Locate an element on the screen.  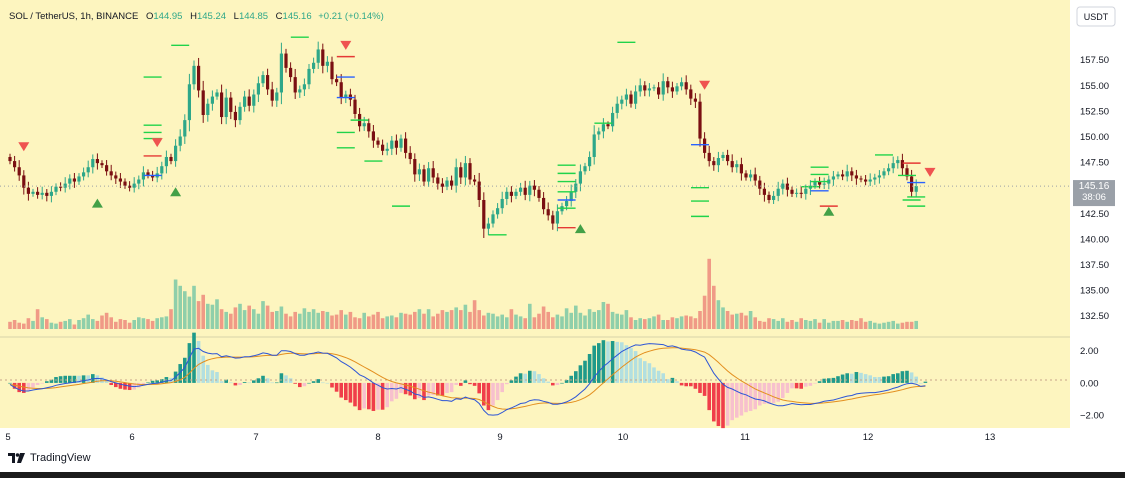
currency-button: USDT is located at coordinates (1096, 16).